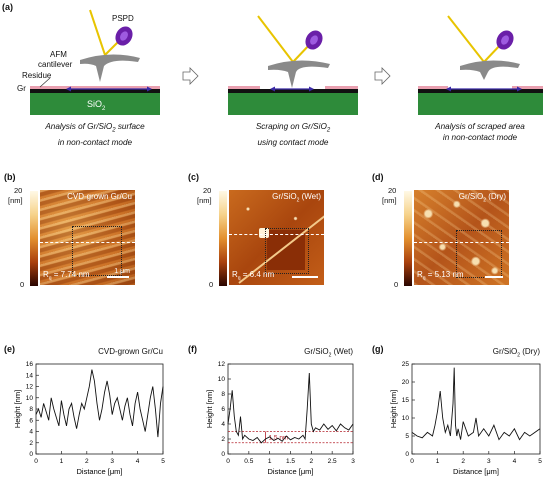 Image resolution: width=550 pixels, height=484 pixels. I want to click on chart-f-xtick-label: 2, so click(312, 461).